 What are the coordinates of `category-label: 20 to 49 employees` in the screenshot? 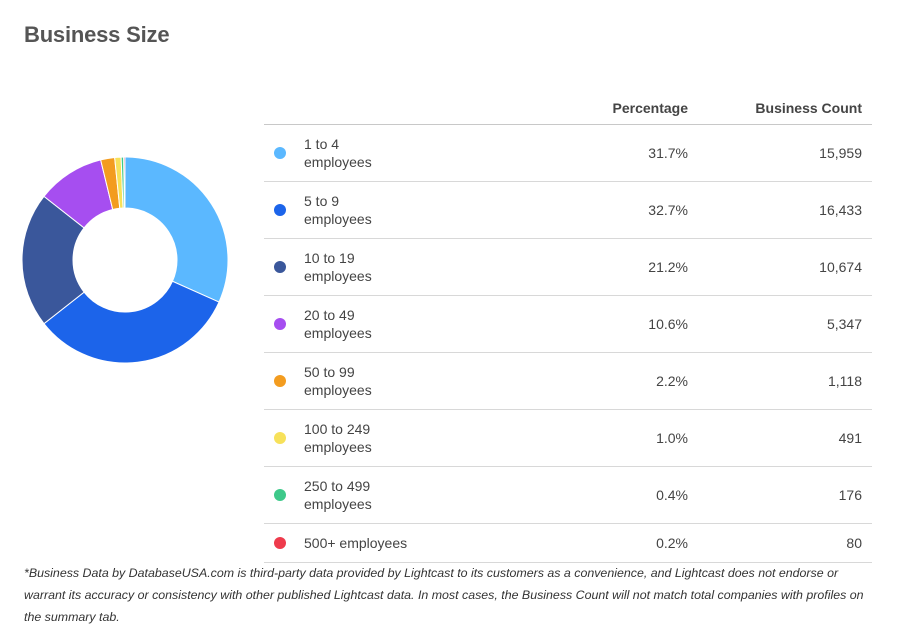 It's located at (338, 324).